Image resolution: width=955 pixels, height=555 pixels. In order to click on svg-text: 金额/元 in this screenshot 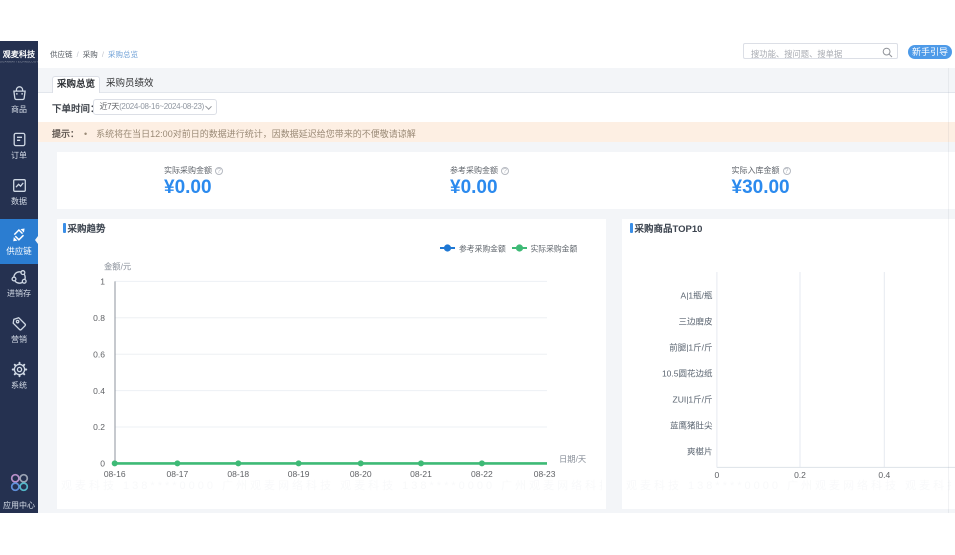, I will do `click(117, 267)`.